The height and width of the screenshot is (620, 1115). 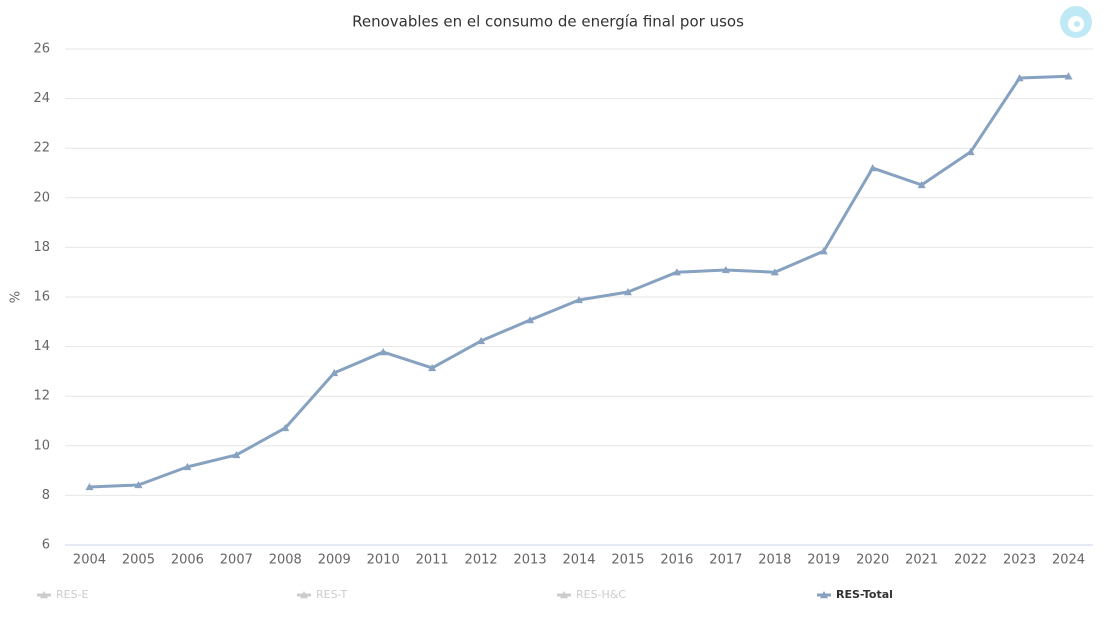 I want to click on x-tick-label: 2019, so click(x=823, y=560).